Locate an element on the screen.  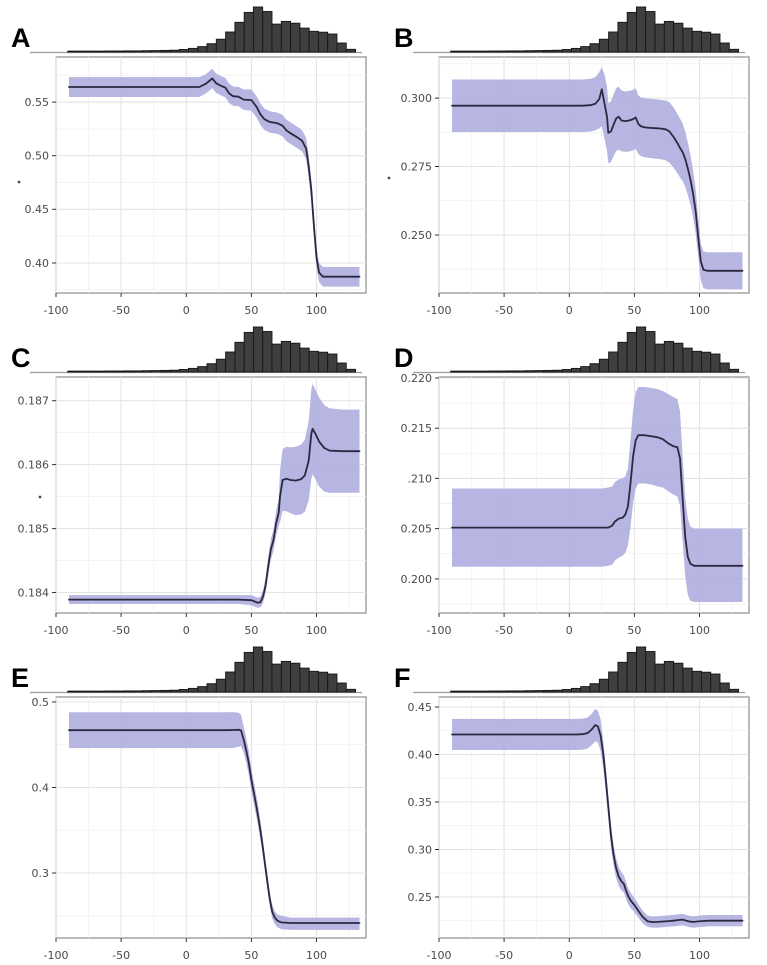
svg-text: .210 is located at coordinates (420, 478).